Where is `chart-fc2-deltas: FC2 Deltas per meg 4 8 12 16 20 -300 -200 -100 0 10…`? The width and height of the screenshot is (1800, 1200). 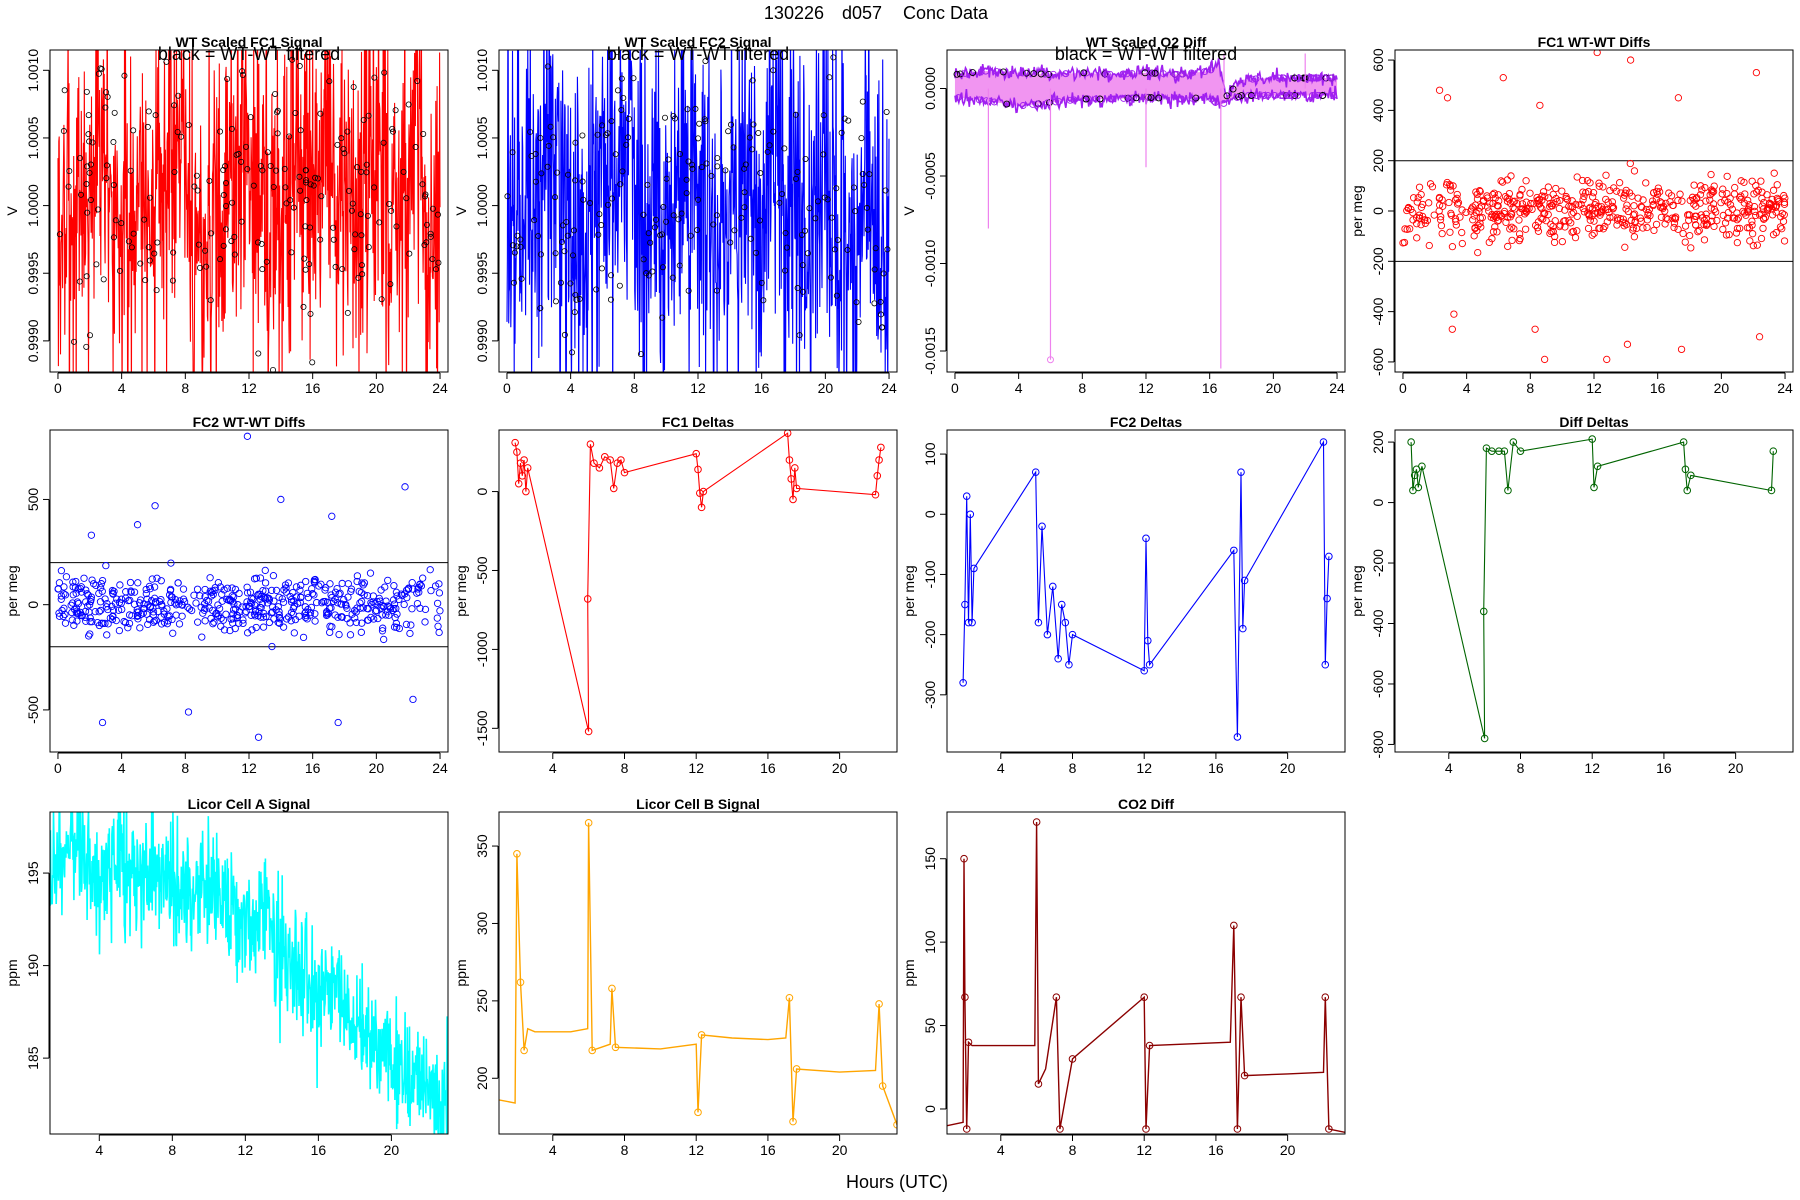
chart-fc2-deltas: FC2 Deltas per meg 4 8 12 16 20 -300 -200 -100 0 10… is located at coordinates (1123, 595).